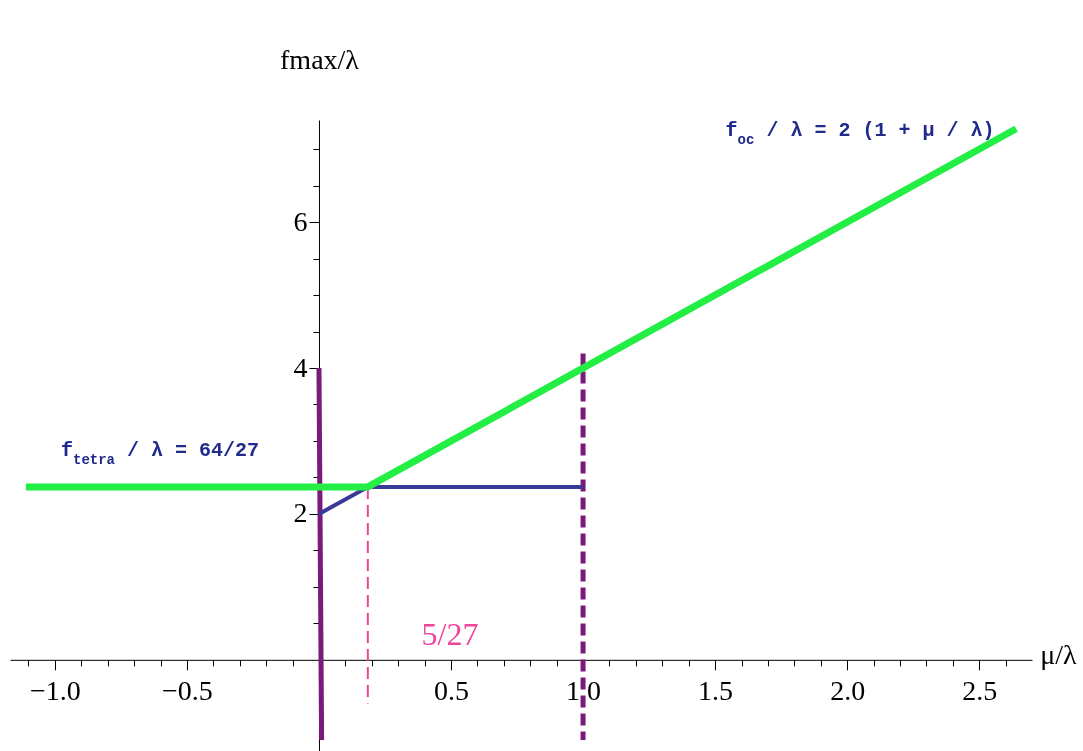 The width and height of the screenshot is (1083, 751). I want to click on y-tick-label: 2, so click(300, 513).